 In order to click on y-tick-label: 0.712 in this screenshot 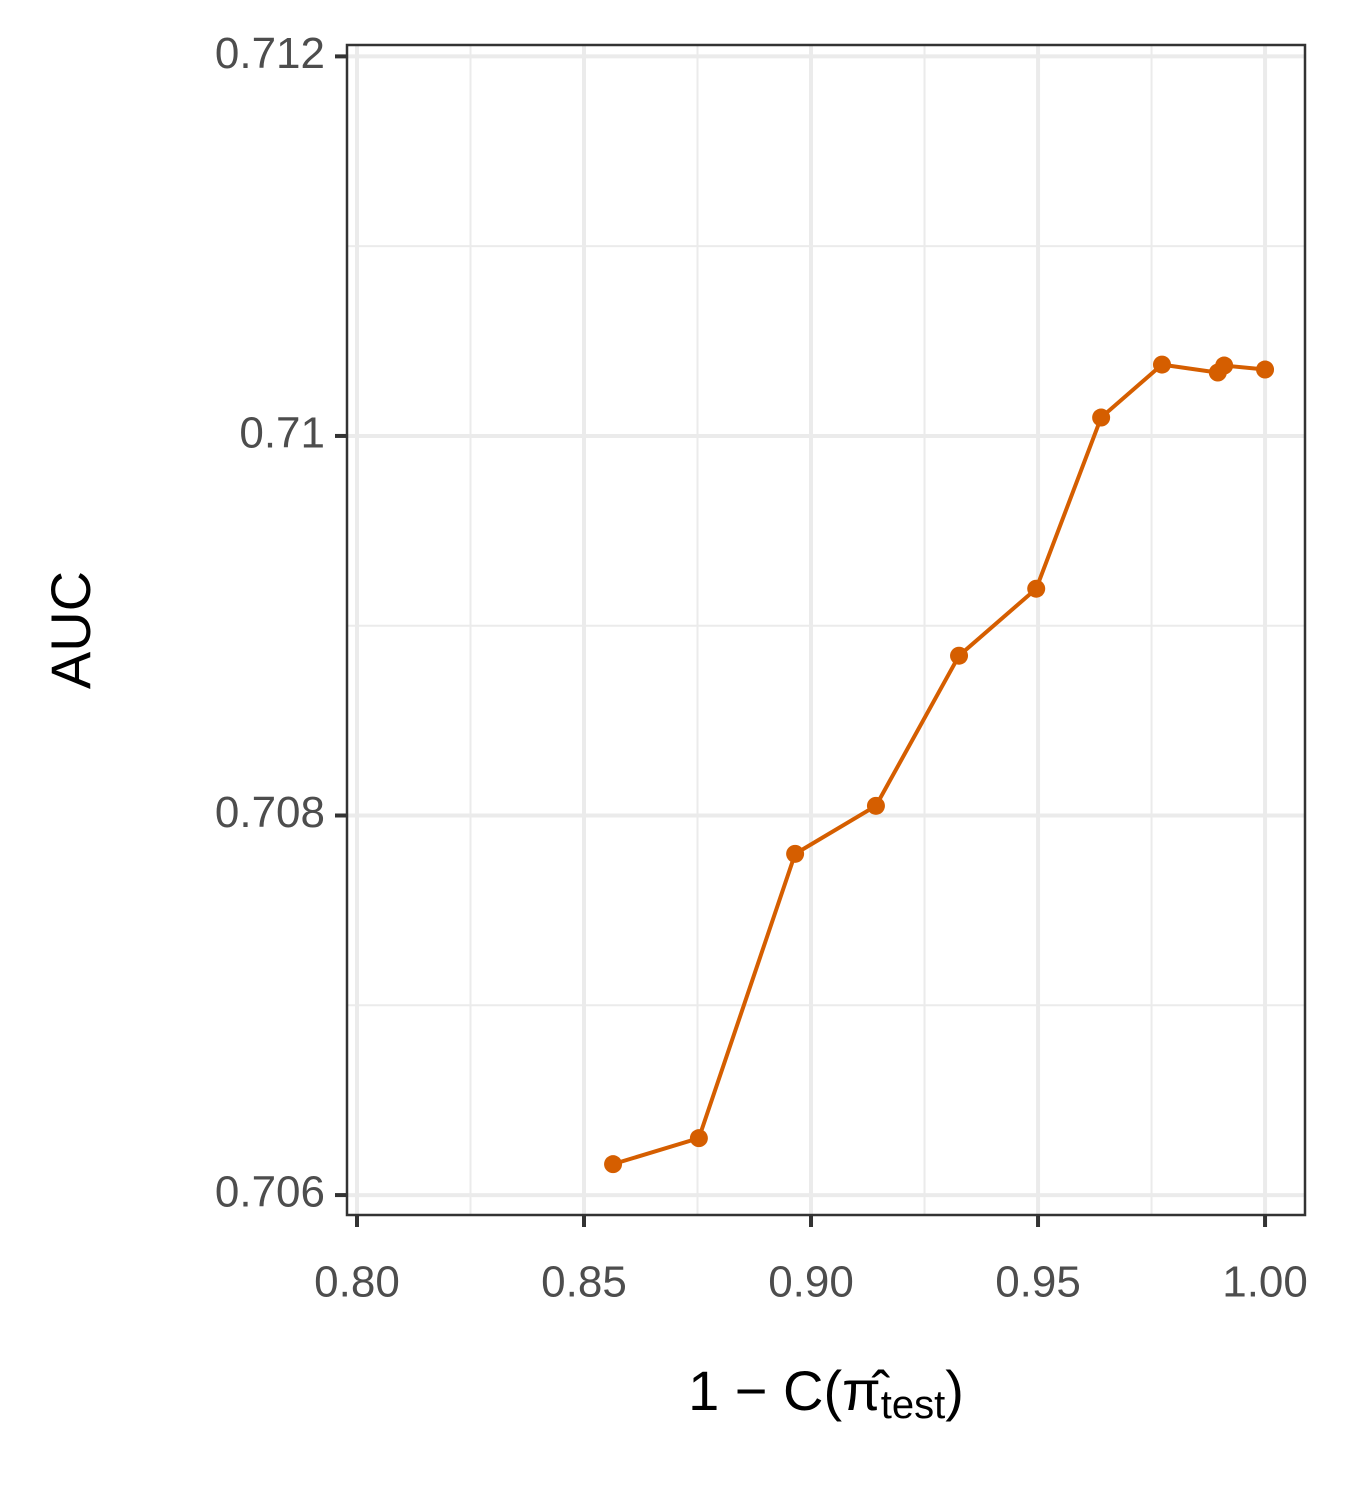, I will do `click(270, 53)`.